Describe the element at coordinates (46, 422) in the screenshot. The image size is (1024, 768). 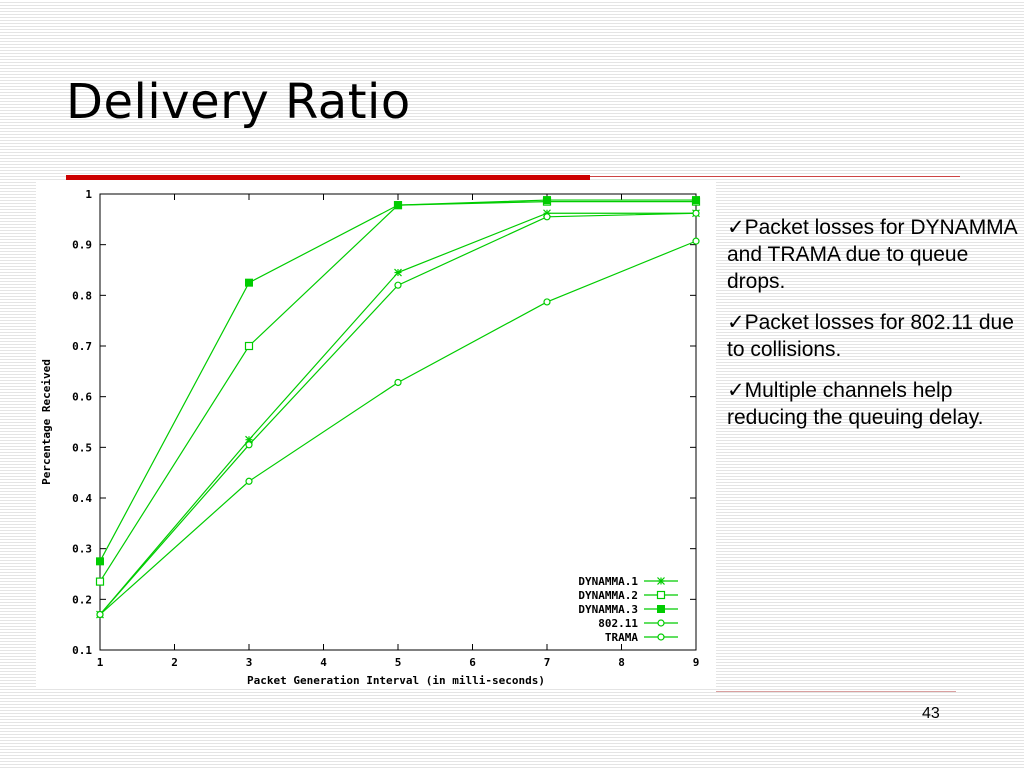
I see `y-axis-label: Percentage Received` at that location.